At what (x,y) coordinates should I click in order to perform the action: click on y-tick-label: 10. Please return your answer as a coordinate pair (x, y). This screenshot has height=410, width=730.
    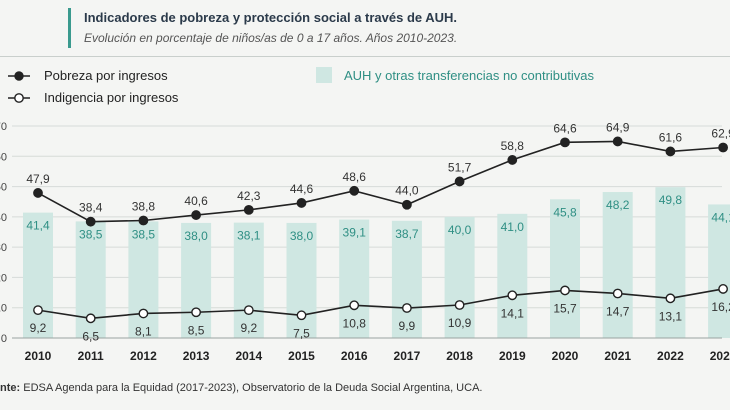
    Looking at the image, I should click on (3, 309).